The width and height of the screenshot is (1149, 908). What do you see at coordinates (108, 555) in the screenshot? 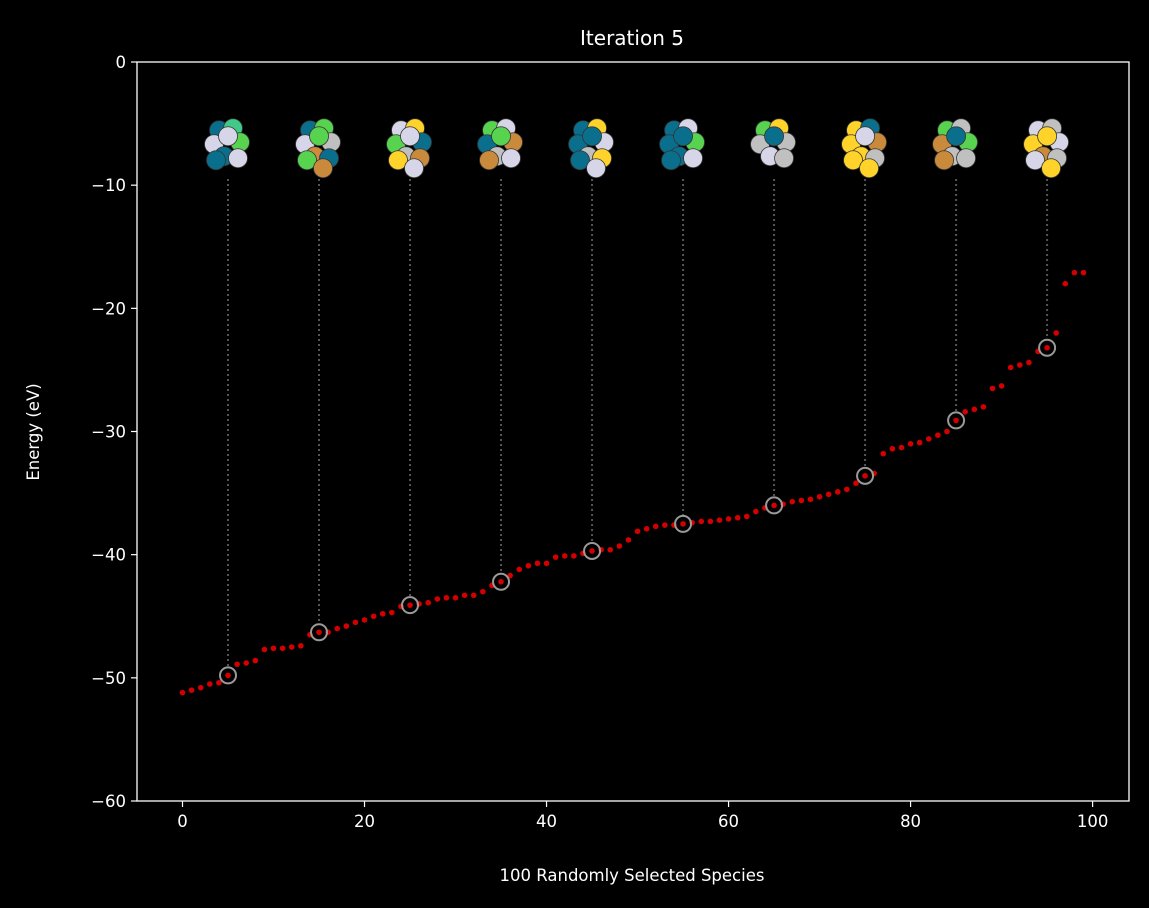
I see `y-tick-label: −40` at bounding box center [108, 555].